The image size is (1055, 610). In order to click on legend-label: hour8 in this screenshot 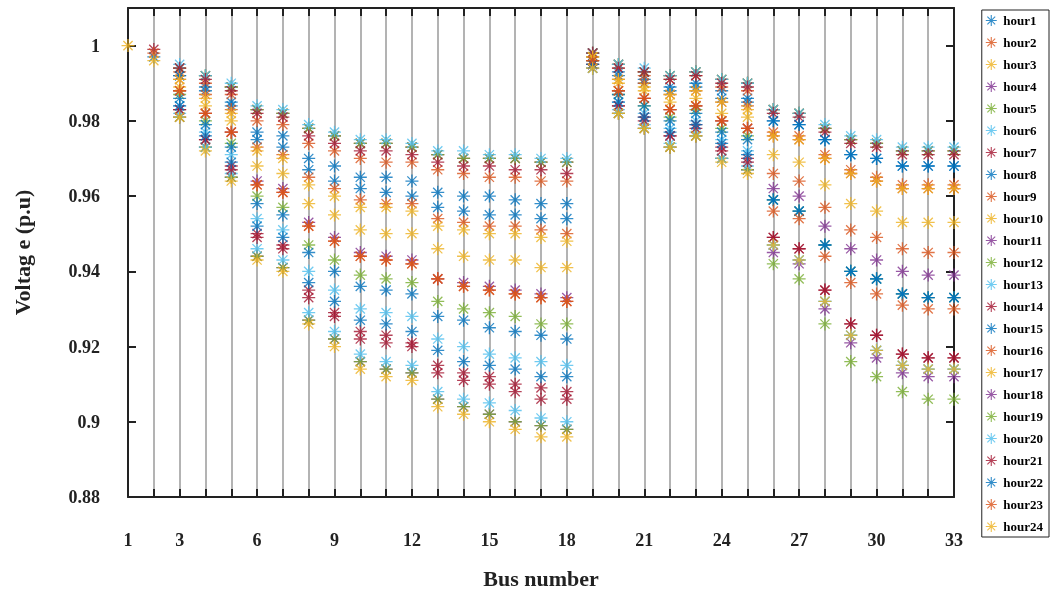, I will do `click(1020, 174)`.